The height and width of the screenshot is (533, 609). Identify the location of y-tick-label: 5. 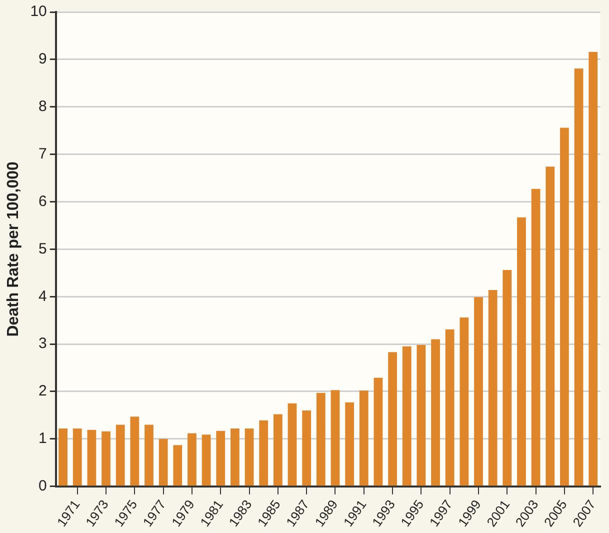
(42, 249).